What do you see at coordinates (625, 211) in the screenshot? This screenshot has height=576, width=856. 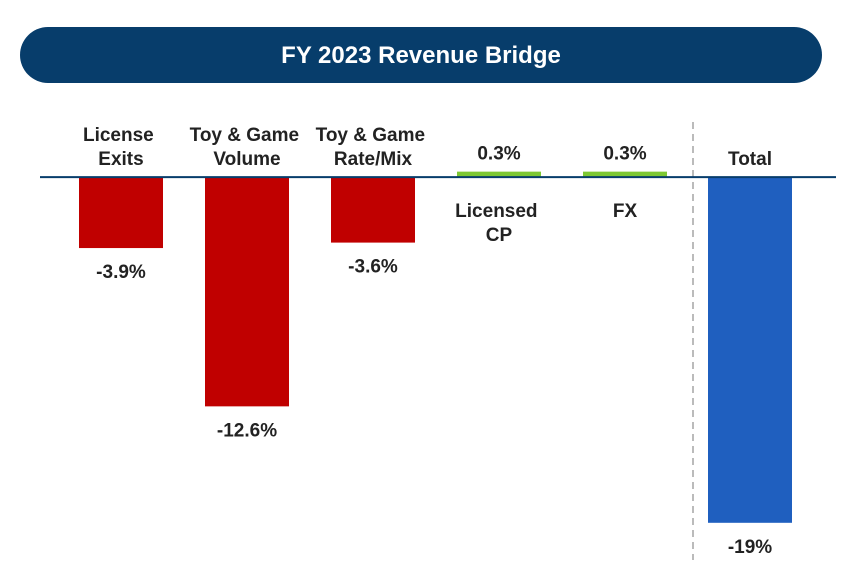 I see `category-label: FX` at bounding box center [625, 211].